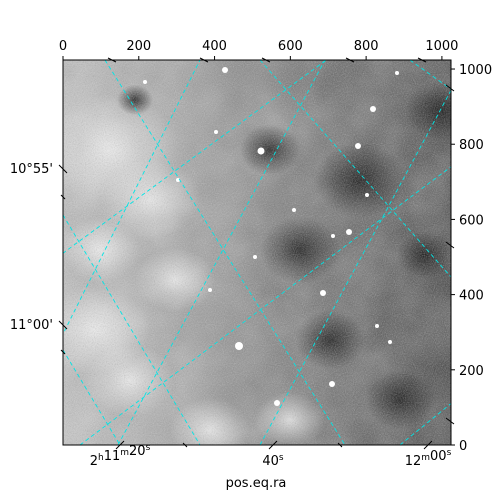 Image resolution: width=500 pixels, height=500 pixels. Describe the element at coordinates (471, 145) in the screenshot. I see `y-tick-label-4: 800` at that location.